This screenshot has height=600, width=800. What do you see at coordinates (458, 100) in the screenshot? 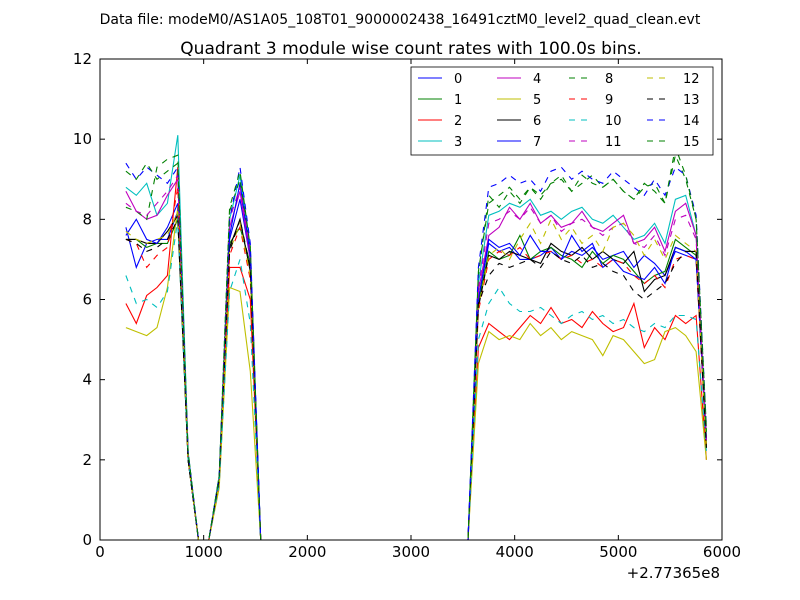
I see `legend-label-1: 1` at bounding box center [458, 100].